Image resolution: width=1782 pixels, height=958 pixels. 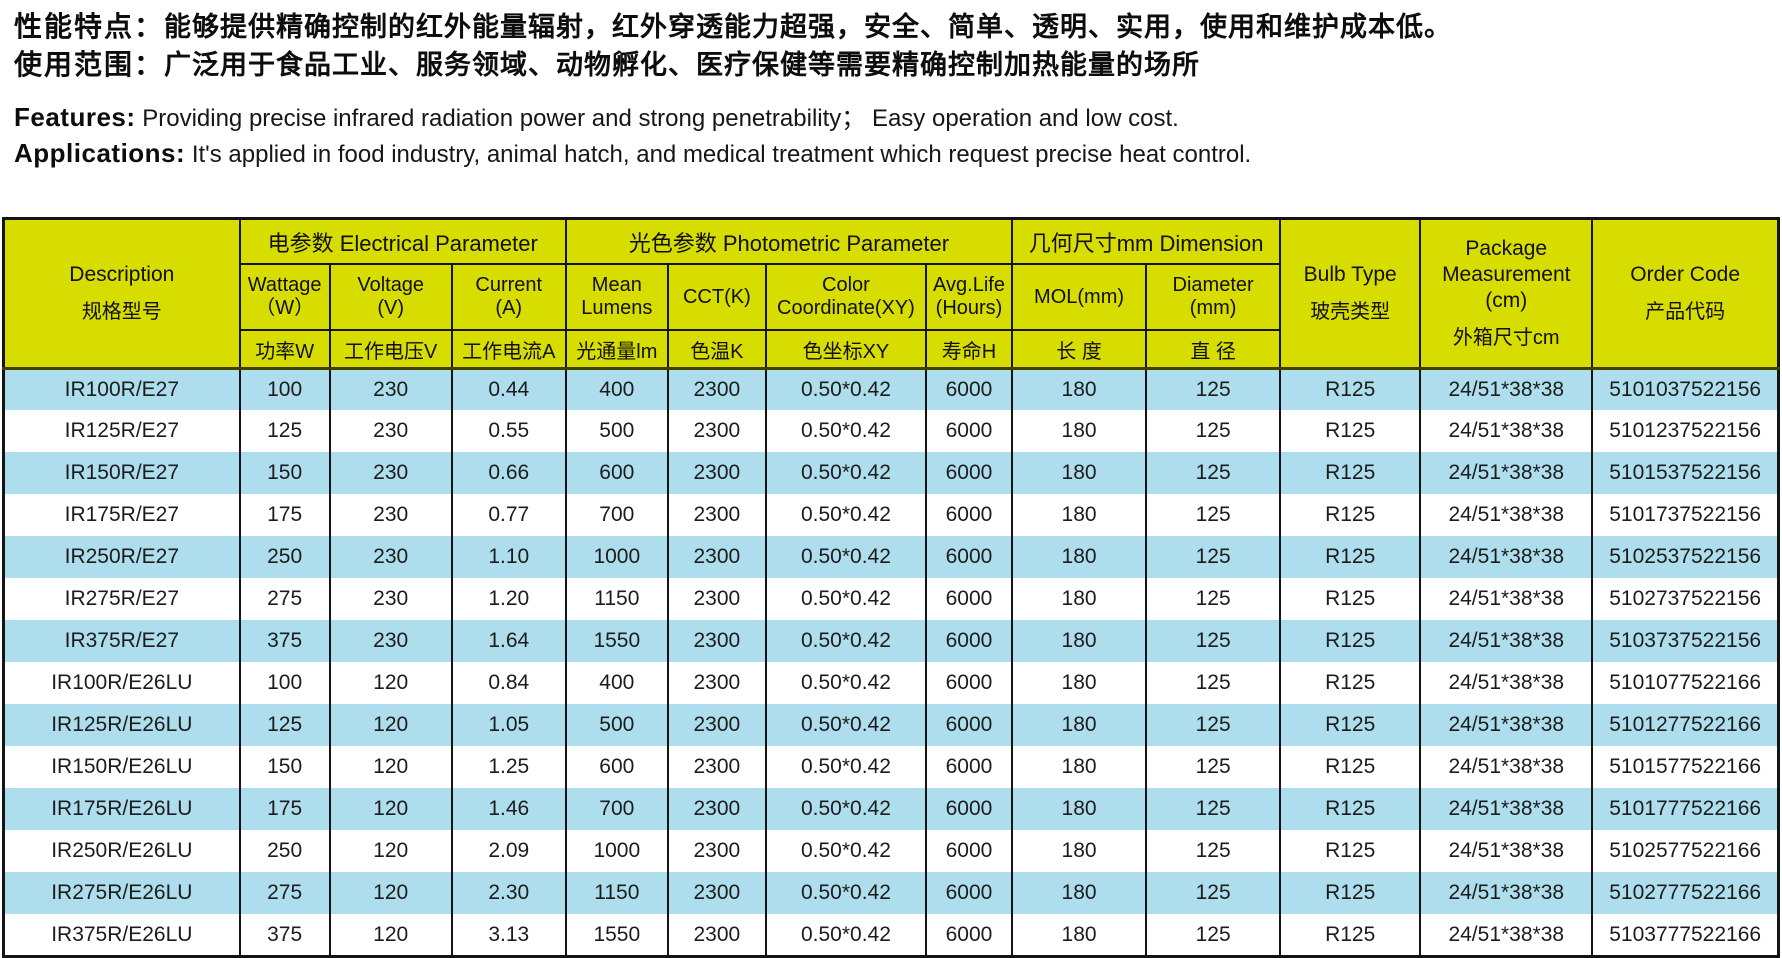 What do you see at coordinates (1685, 767) in the screenshot?
I see `table-cell: 5101577522166` at bounding box center [1685, 767].